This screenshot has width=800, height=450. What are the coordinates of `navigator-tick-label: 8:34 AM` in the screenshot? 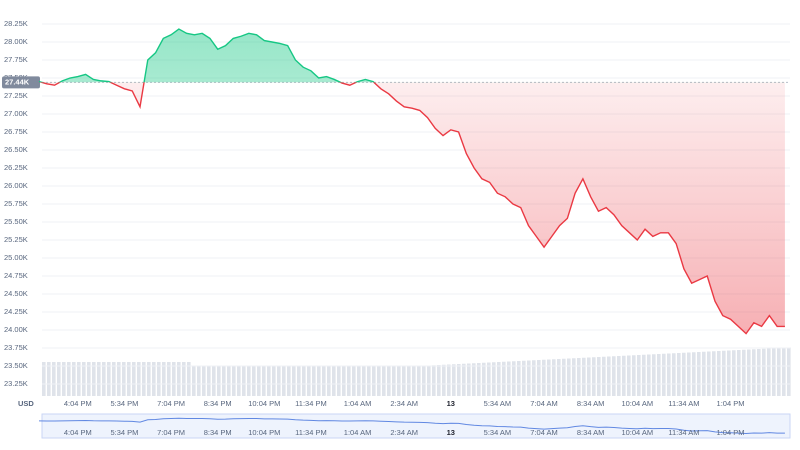 It's located at (591, 432).